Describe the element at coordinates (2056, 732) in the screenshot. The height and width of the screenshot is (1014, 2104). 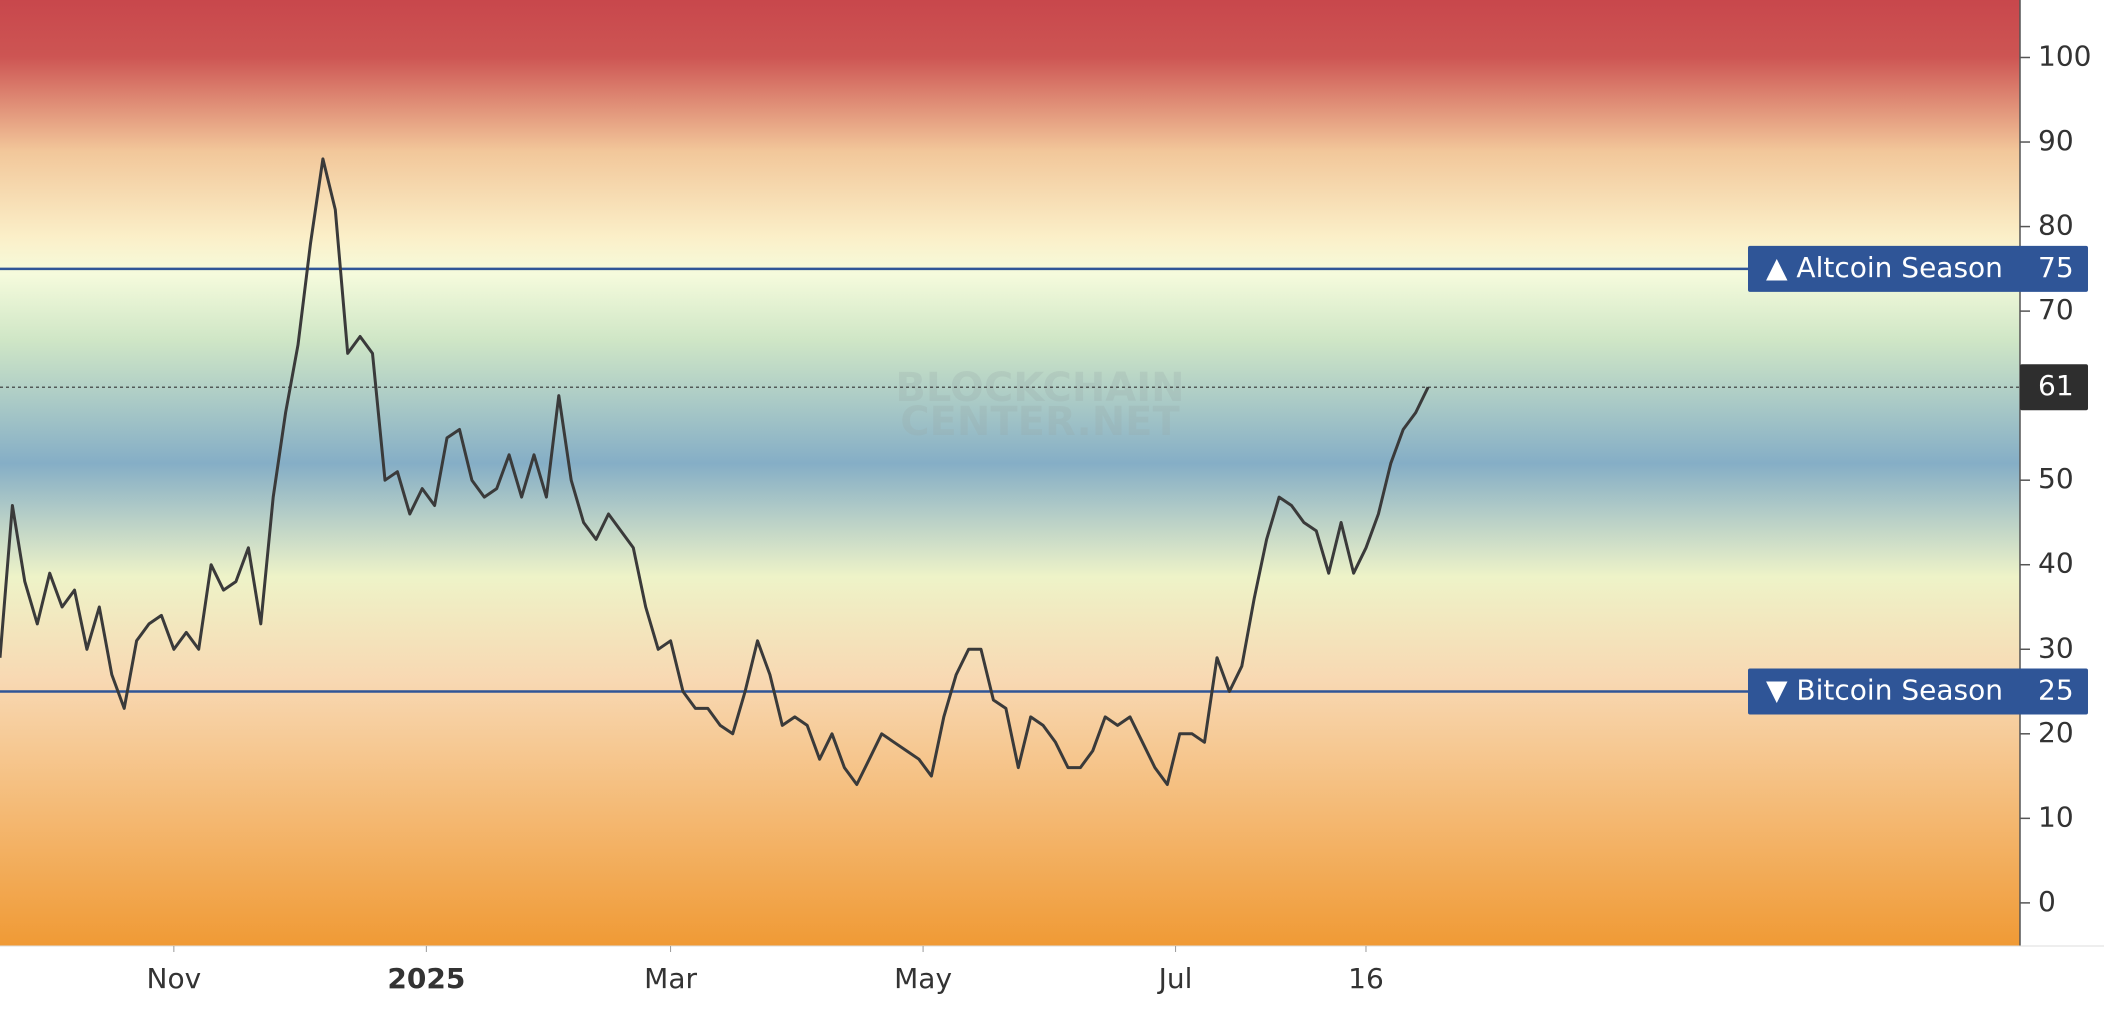
I see `y-tick-label: 20` at that location.